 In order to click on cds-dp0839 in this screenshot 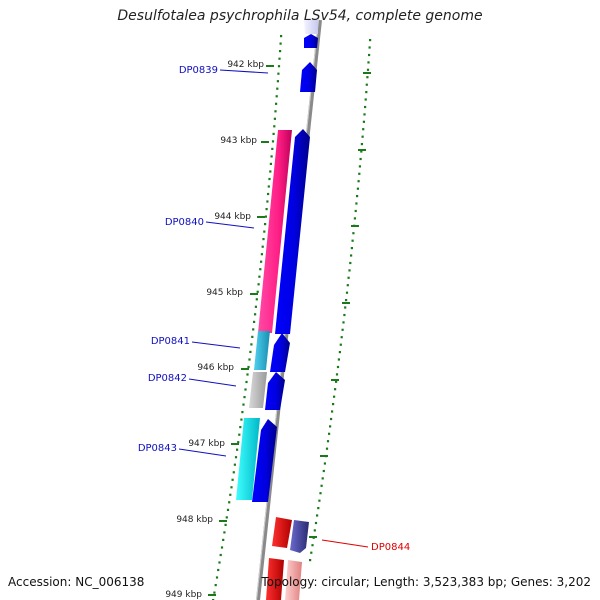, I will do `click(308, 77)`.